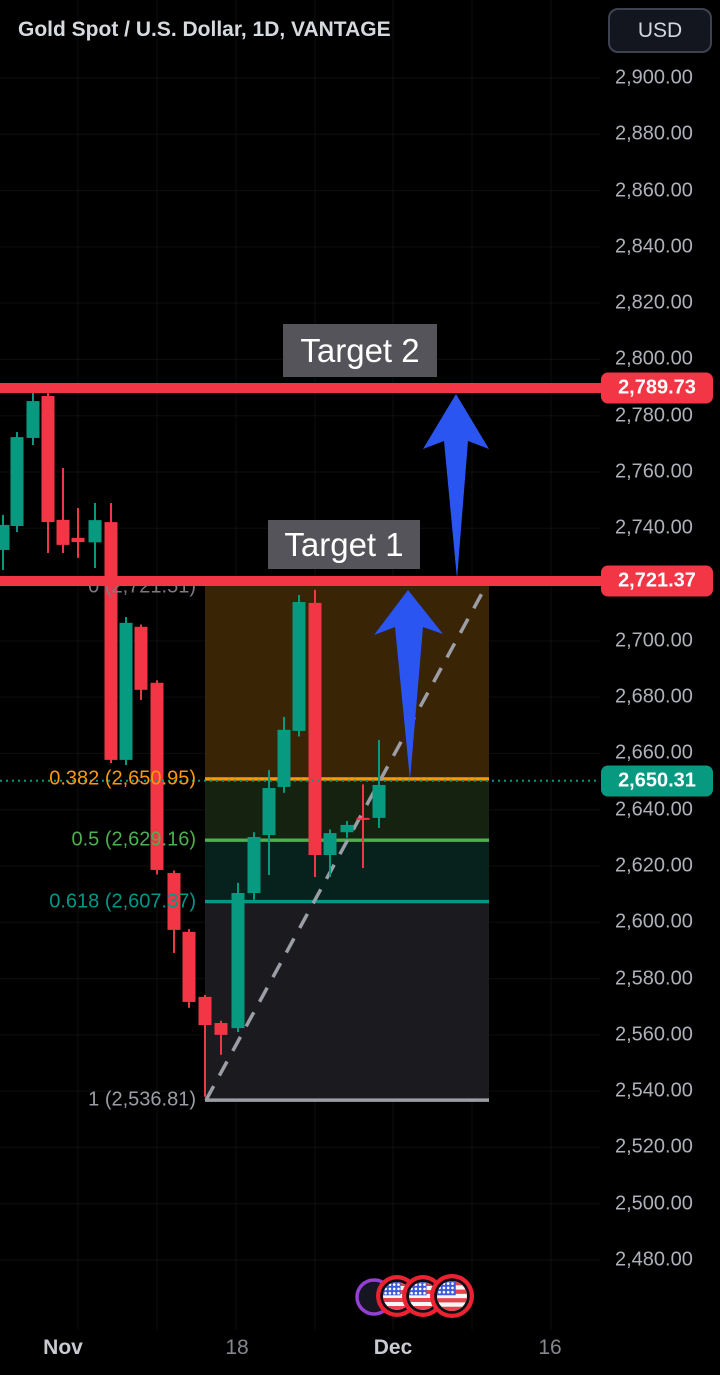 This screenshot has width=720, height=1375. Describe the element at coordinates (657, 388) in the screenshot. I see `price-axis-label: 2,789.73` at that location.